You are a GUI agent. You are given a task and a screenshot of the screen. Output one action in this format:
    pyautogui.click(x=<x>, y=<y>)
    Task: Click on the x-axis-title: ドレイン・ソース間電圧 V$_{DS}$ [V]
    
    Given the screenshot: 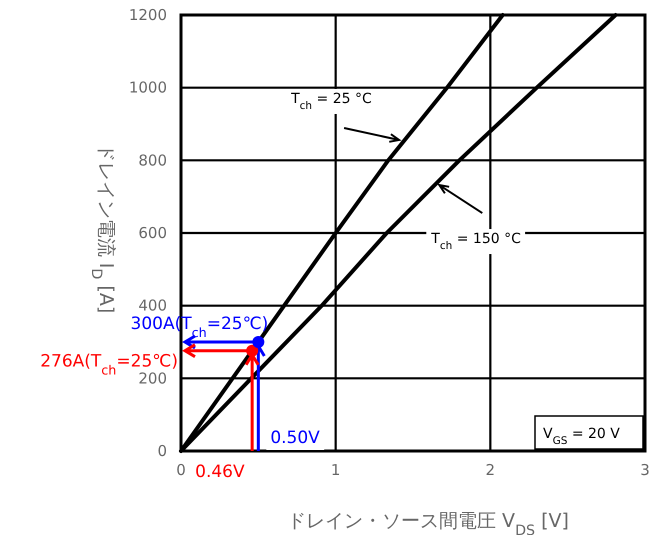 What is the action you would take?
    pyautogui.click(x=428, y=522)
    